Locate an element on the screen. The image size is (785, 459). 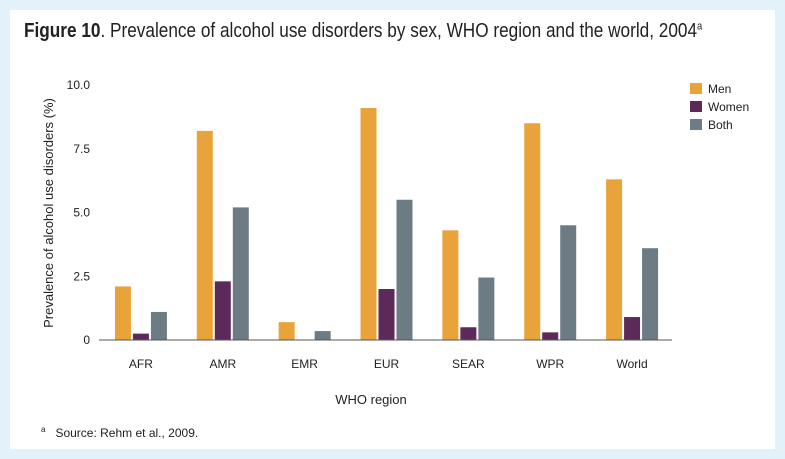
x-tick-label: SEAR is located at coordinates (468, 364).